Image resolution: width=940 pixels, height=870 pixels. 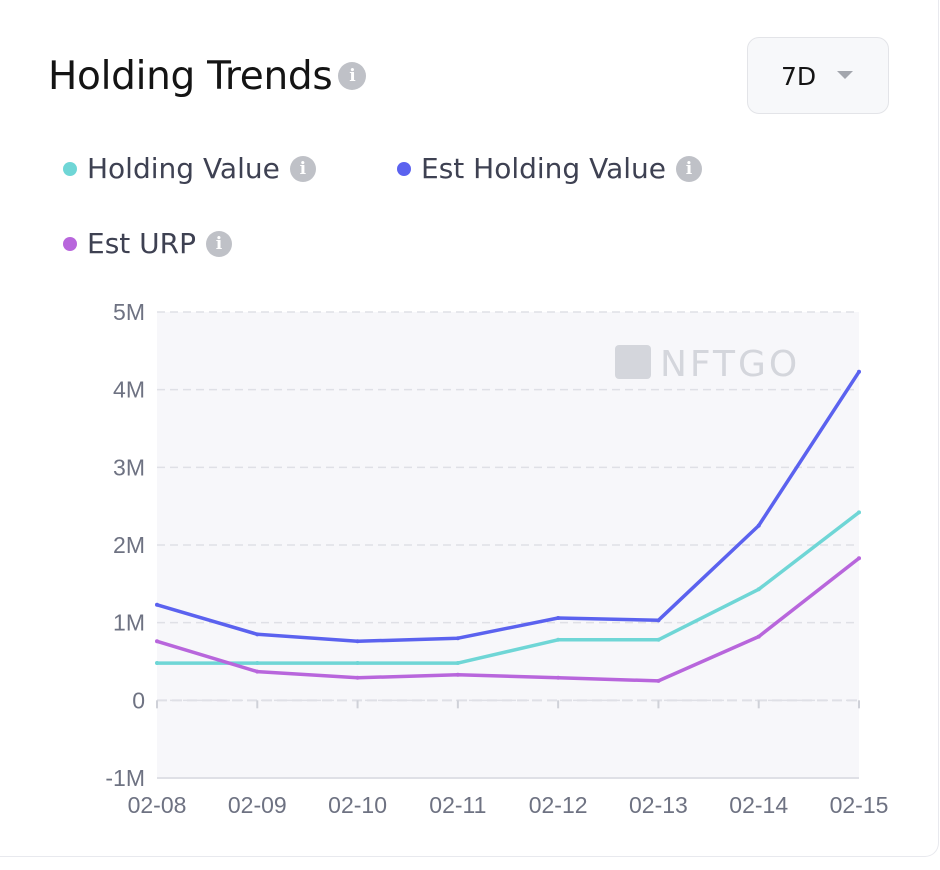 I want to click on y-tick-label: 0, so click(x=138, y=700).